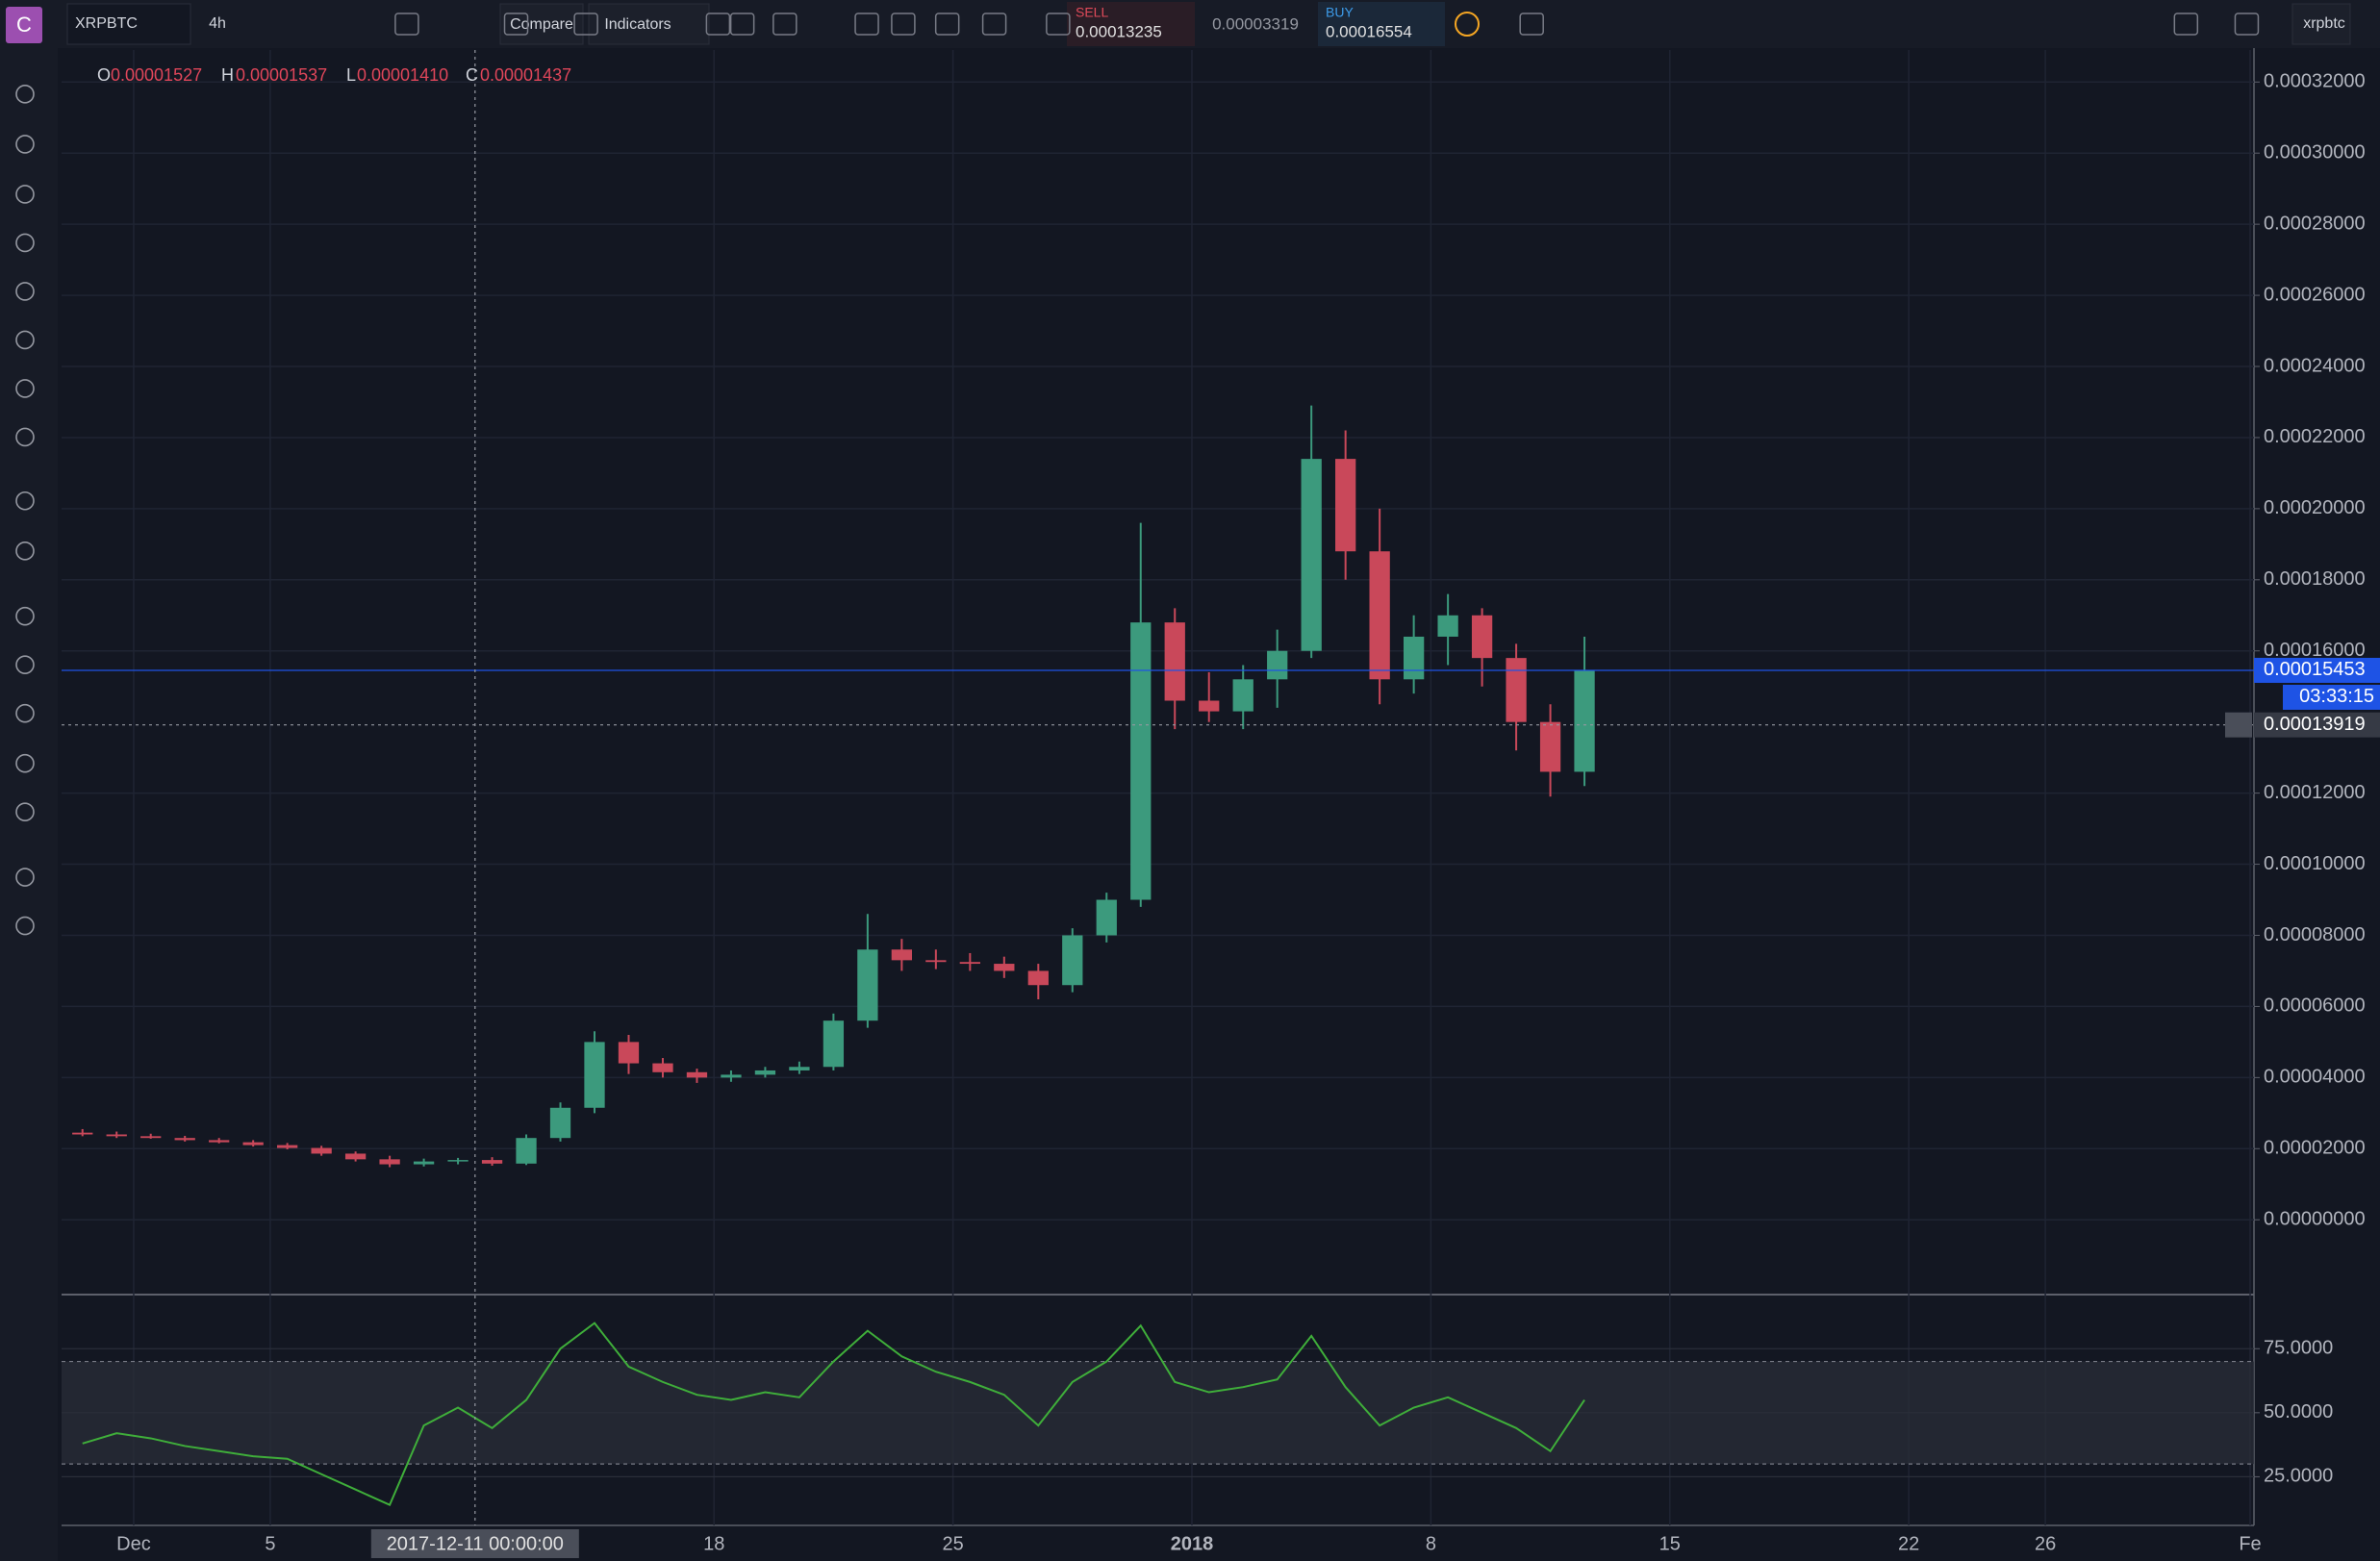 The width and height of the screenshot is (2380, 1561). I want to click on crosshair-time-label: 2017-12-11 00:00:00, so click(476, 1543).